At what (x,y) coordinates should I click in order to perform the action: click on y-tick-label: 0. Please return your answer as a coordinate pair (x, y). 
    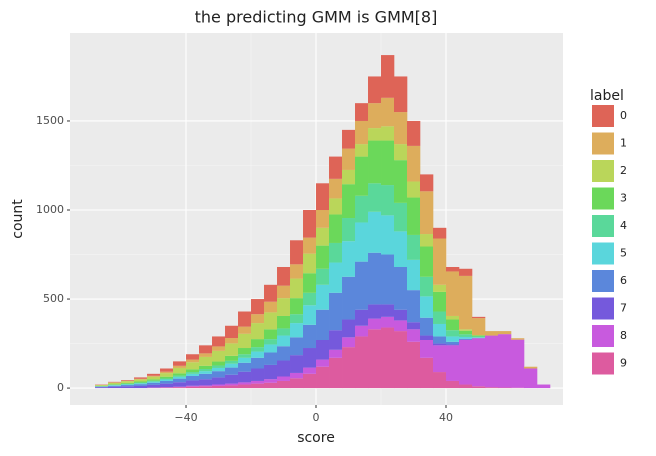
    Looking at the image, I should click on (60, 387).